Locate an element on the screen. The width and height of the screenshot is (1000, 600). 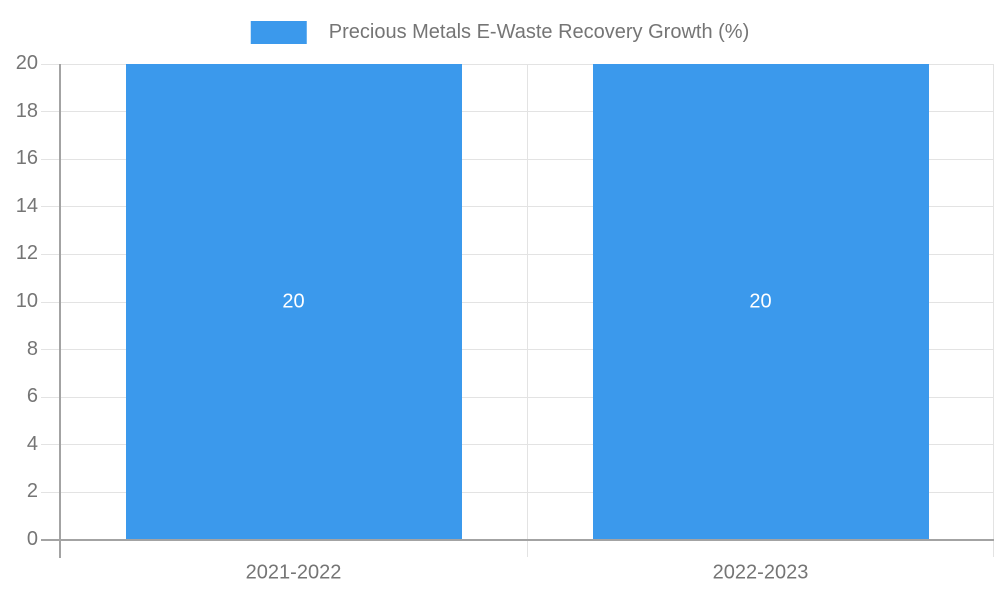
y-axis-tick-label: 20 is located at coordinates (26, 63).